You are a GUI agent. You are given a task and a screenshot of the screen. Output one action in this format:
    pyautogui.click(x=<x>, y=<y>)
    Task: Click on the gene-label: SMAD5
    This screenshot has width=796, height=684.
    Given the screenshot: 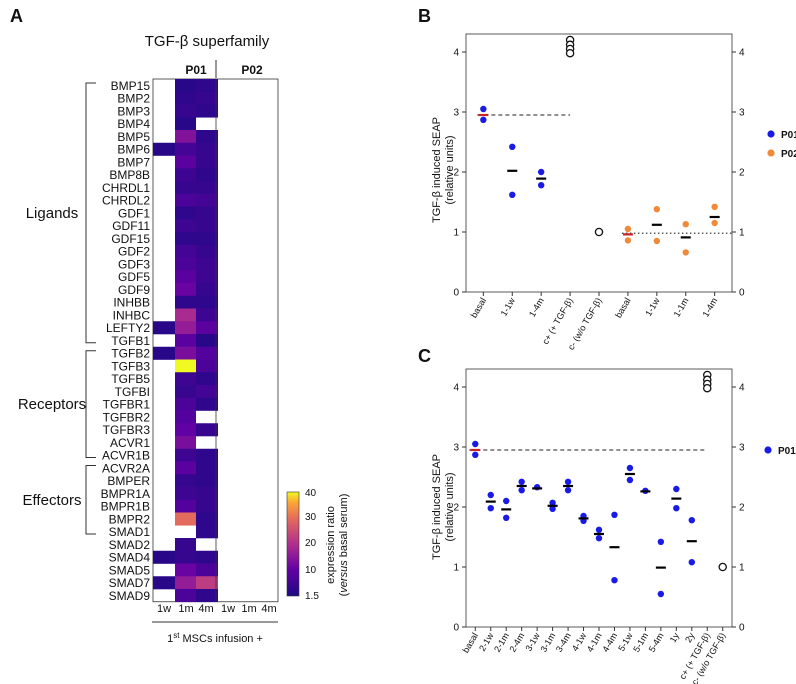 What is the action you would take?
    pyautogui.click(x=130, y=570)
    